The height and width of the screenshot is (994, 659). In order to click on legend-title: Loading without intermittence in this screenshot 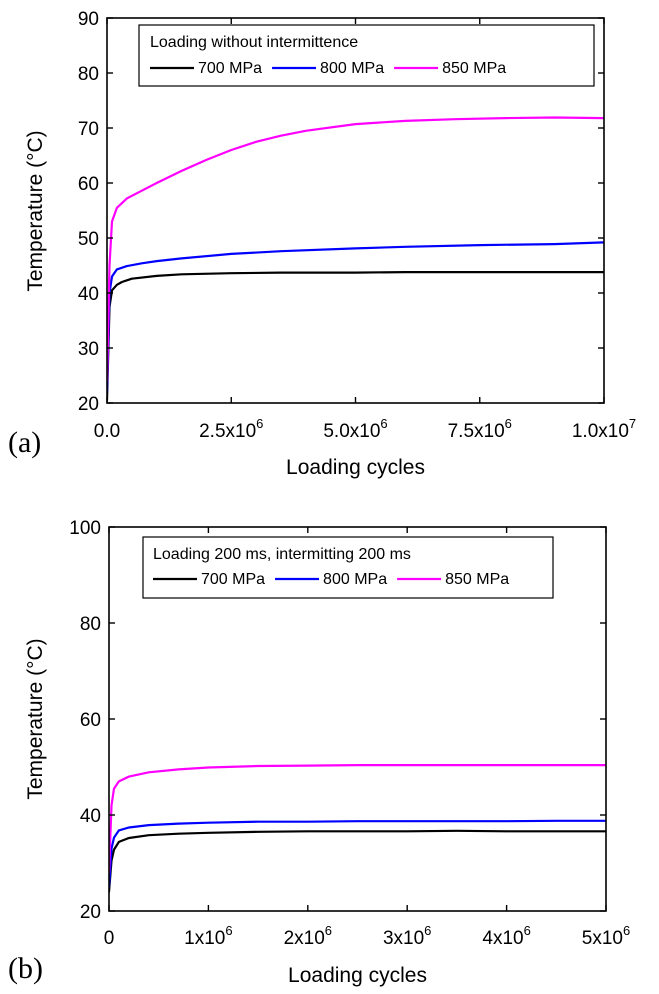, I will do `click(254, 42)`.